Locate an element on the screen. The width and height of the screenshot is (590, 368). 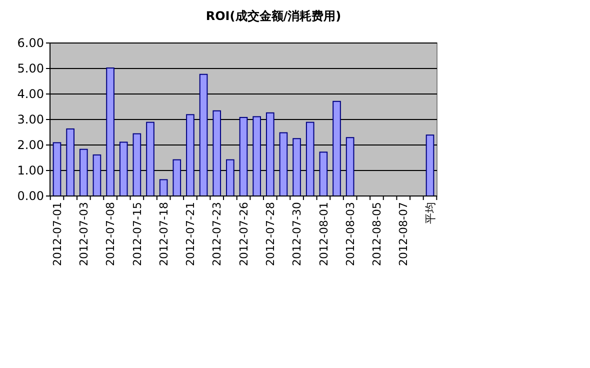
x-tick-label: 平均 is located at coordinates (430, 213).